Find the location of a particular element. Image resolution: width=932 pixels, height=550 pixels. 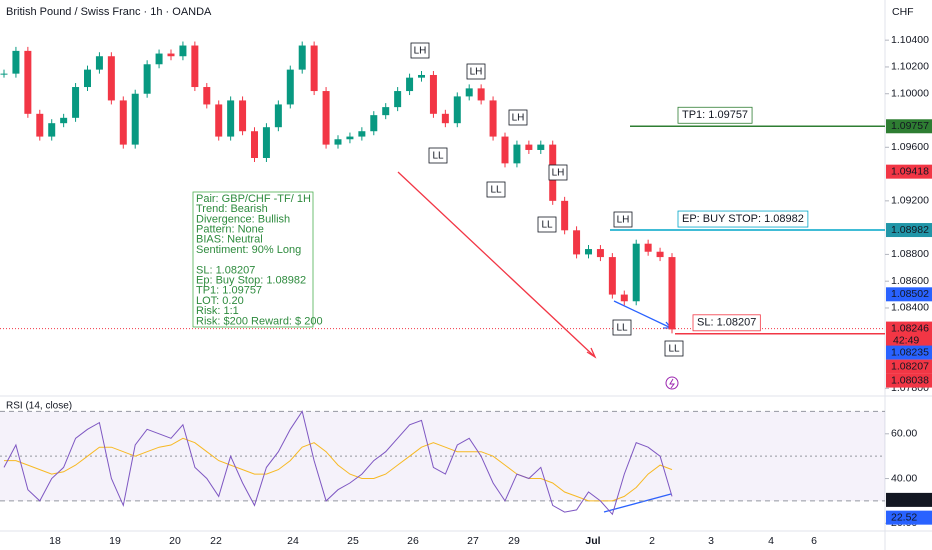

price-tag-label: 1.08982 is located at coordinates (910, 230).